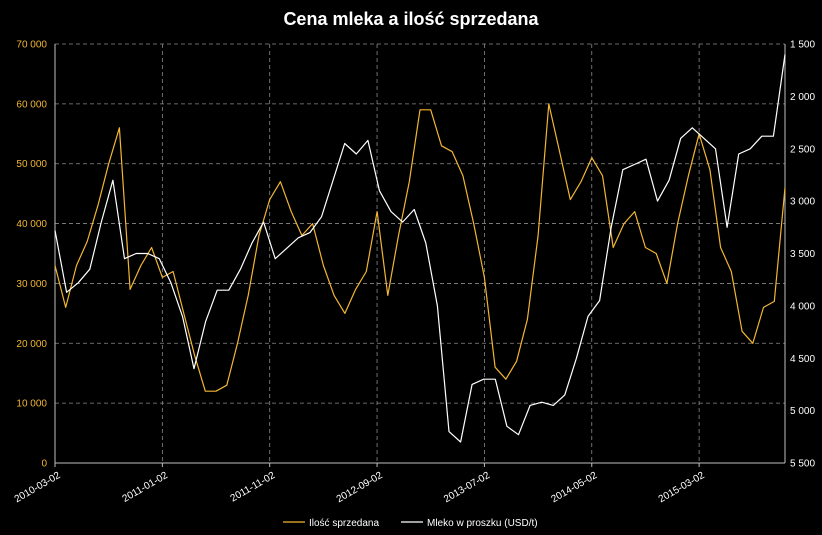  What do you see at coordinates (31, 224) in the screenshot?
I see `left-tick-label: 40 000` at bounding box center [31, 224].